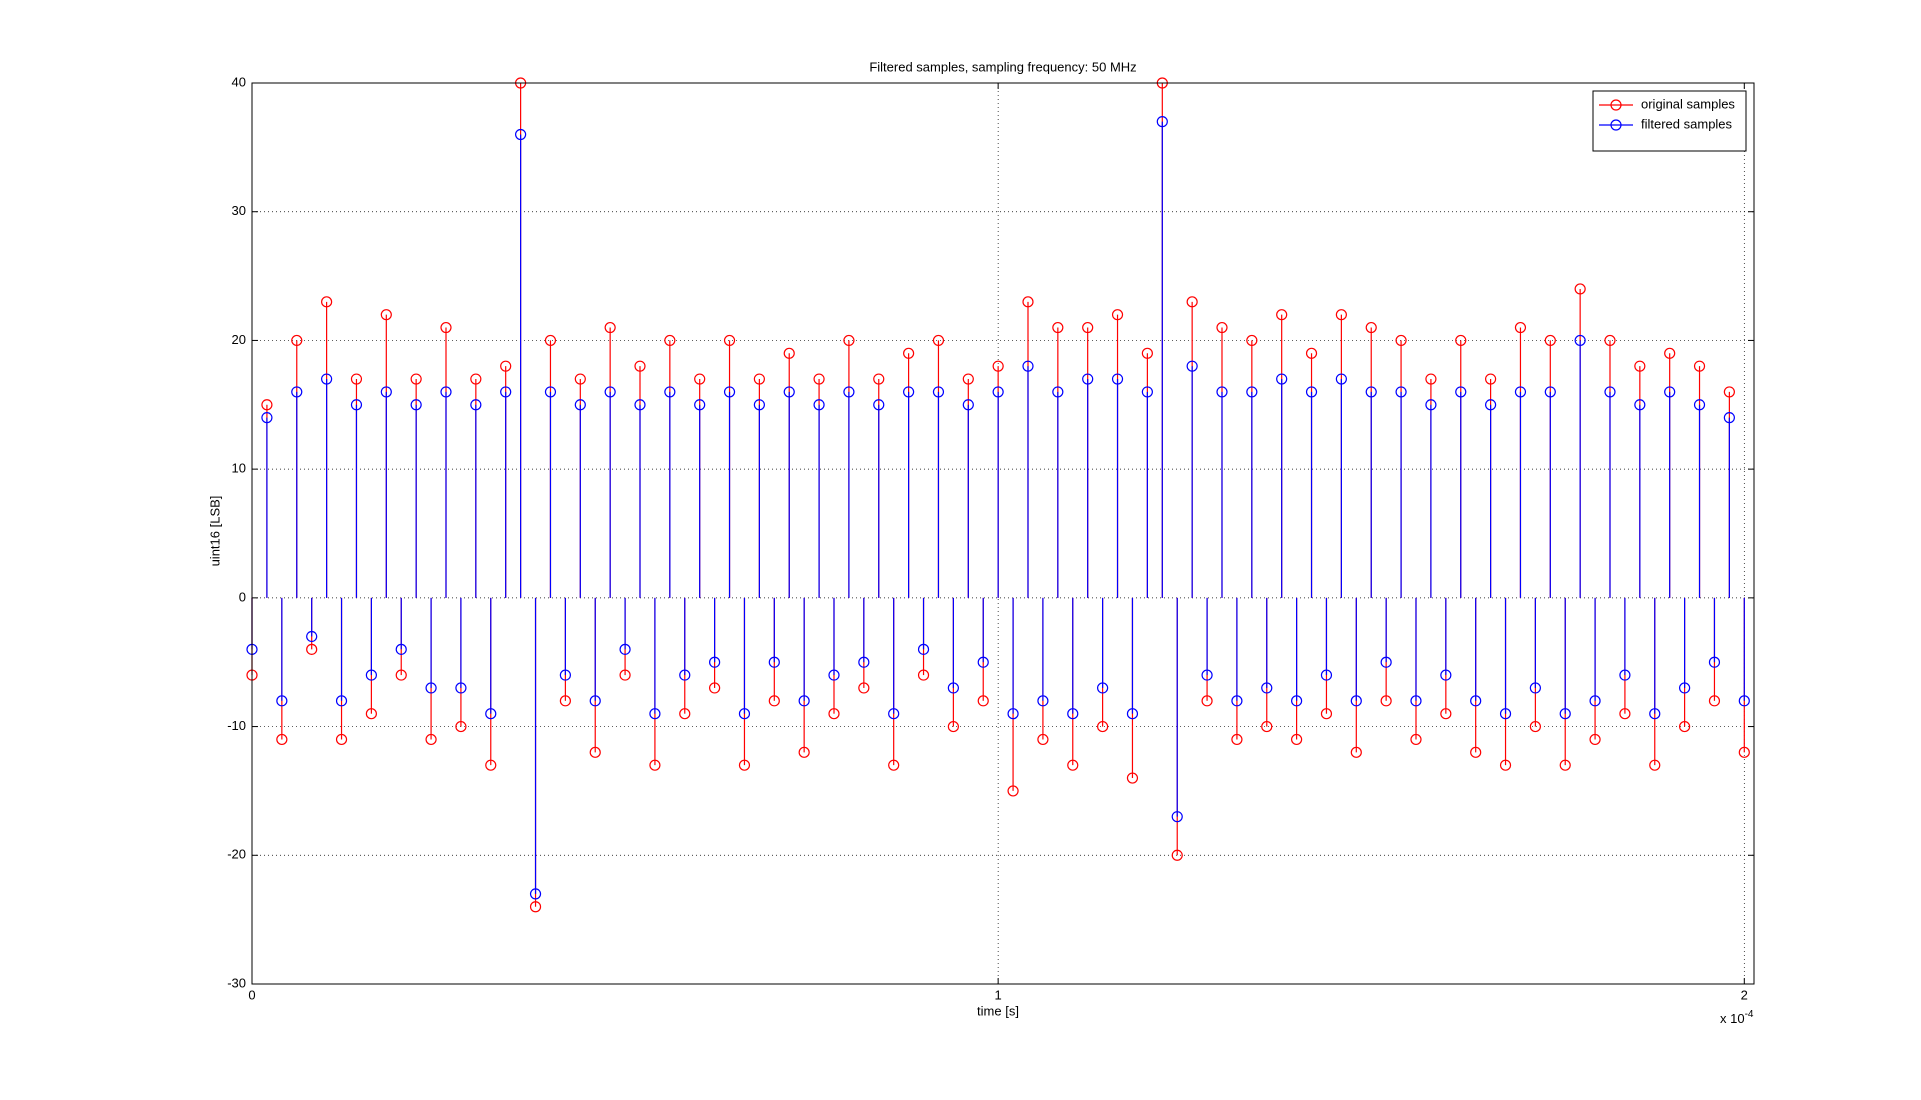  I want to click on legend: original samples filtered samples, so click(1669, 121).